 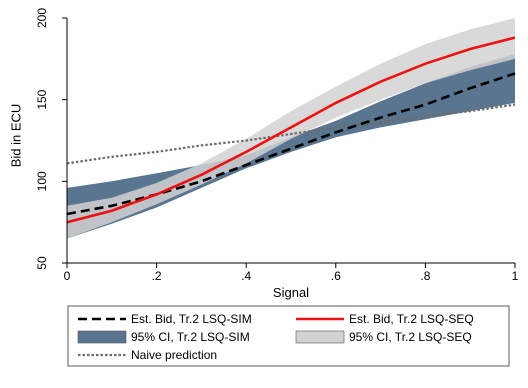 I want to click on x-tick-label: .8, so click(x=425, y=276).